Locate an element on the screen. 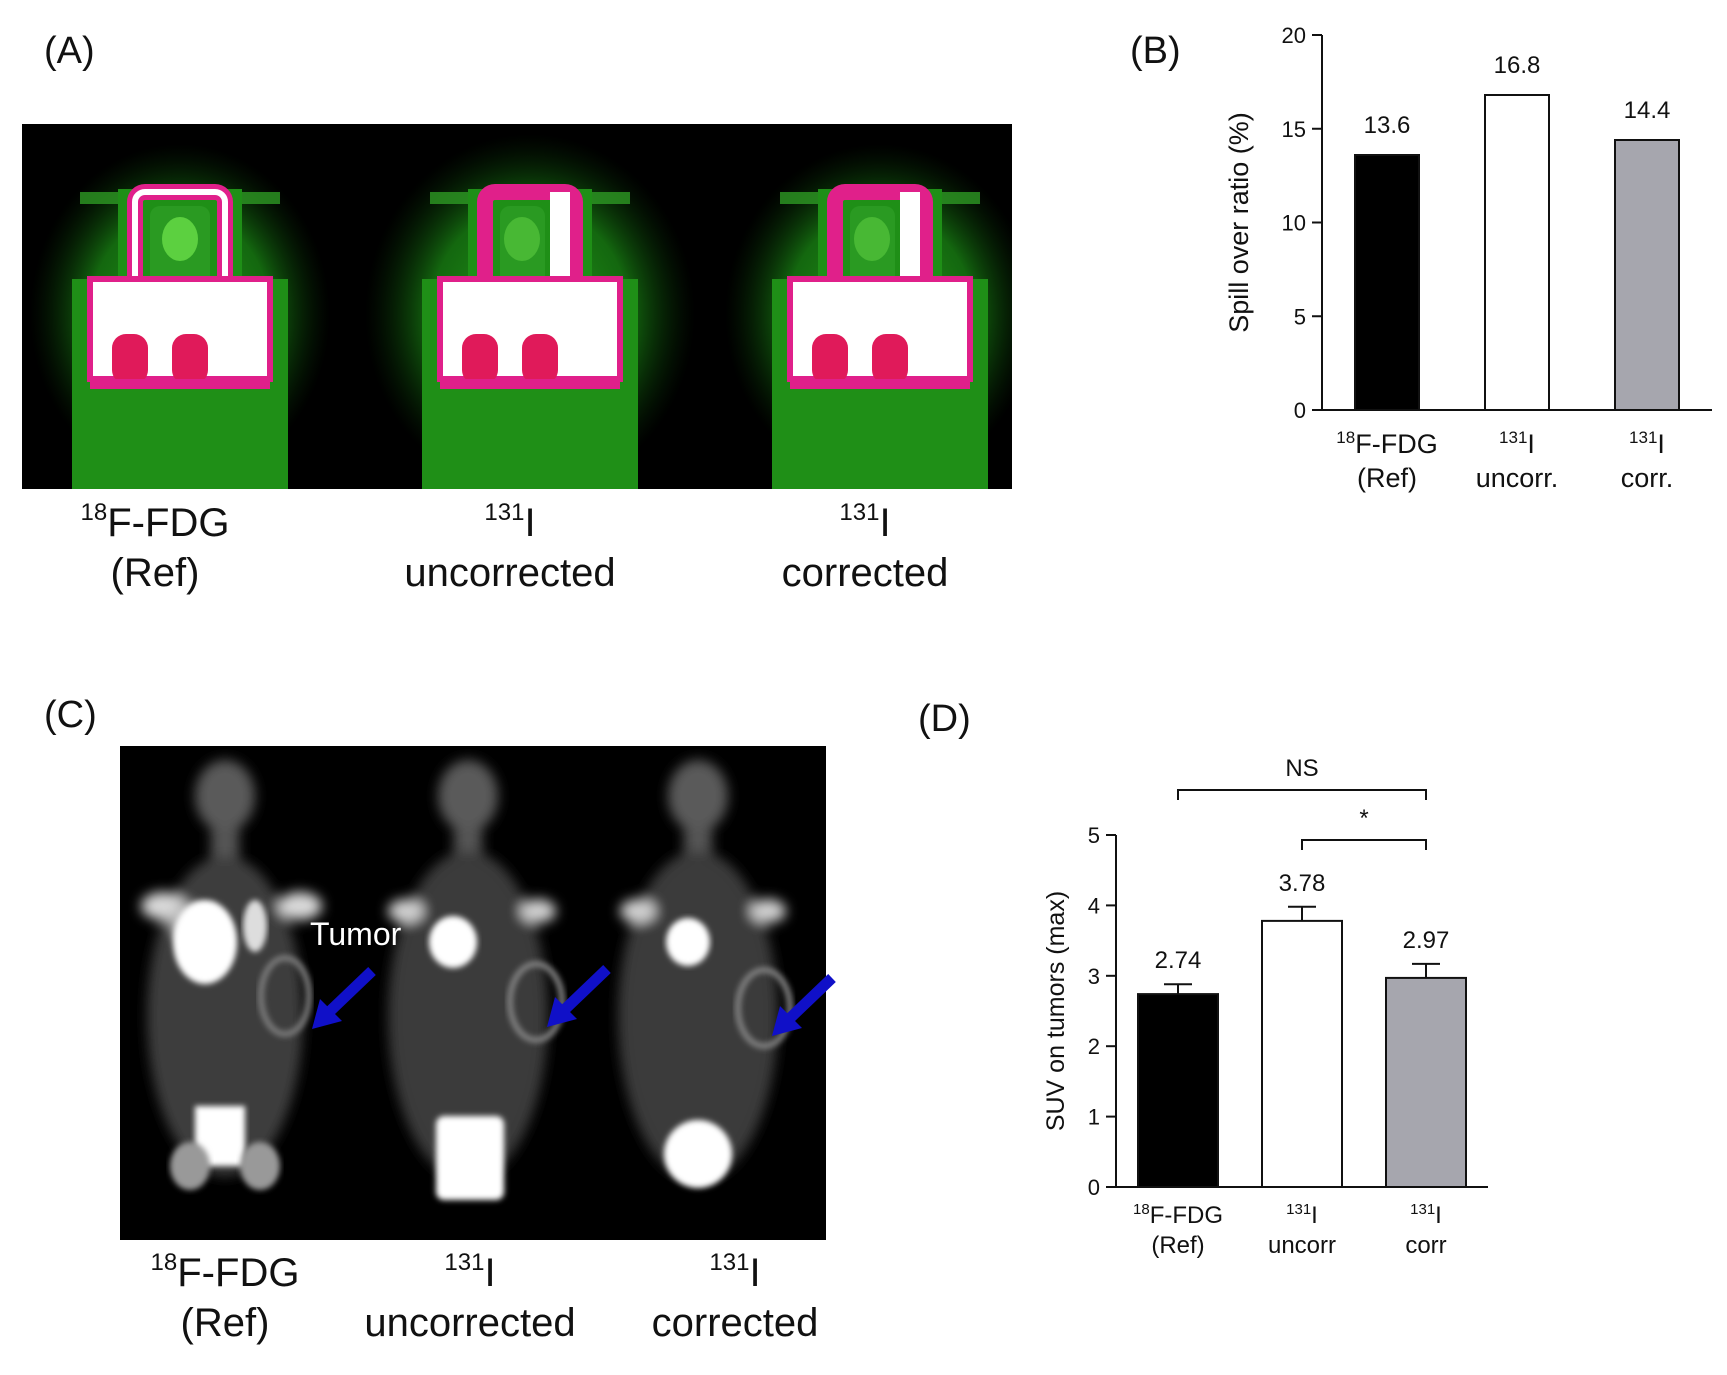 Image resolution: width=1727 pixels, height=1375 pixels. y-tick-label: 3 is located at coordinates (1094, 976).